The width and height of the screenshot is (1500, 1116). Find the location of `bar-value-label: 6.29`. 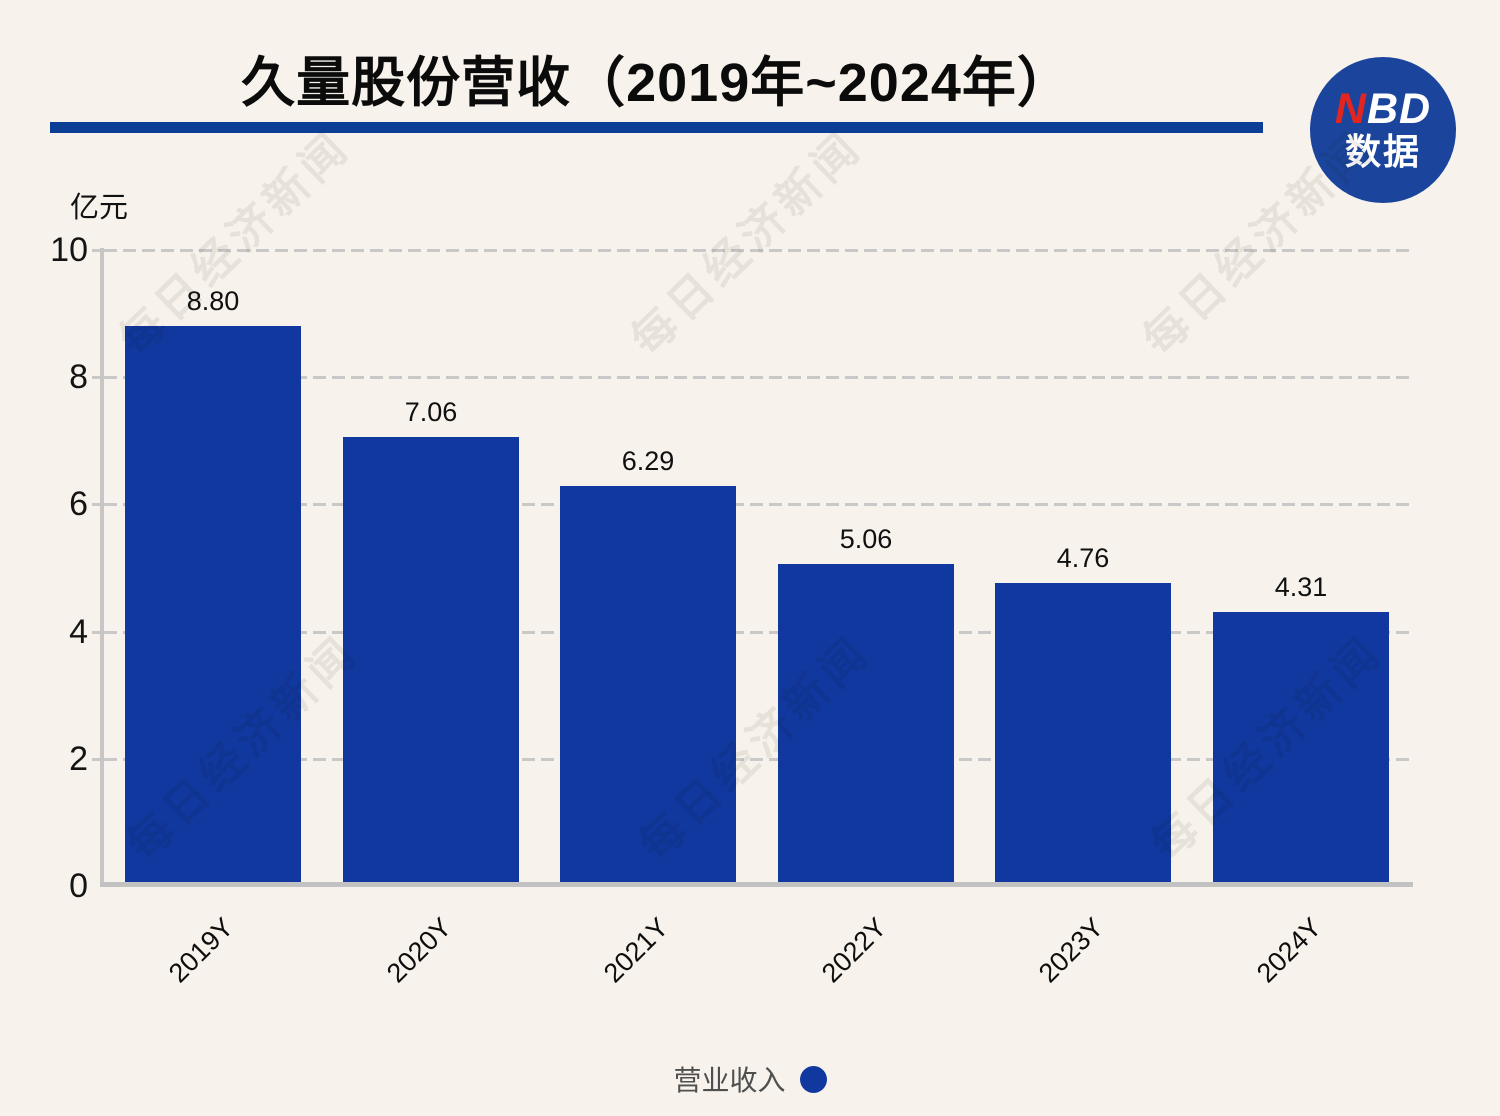

bar-value-label: 6.29 is located at coordinates (648, 461).